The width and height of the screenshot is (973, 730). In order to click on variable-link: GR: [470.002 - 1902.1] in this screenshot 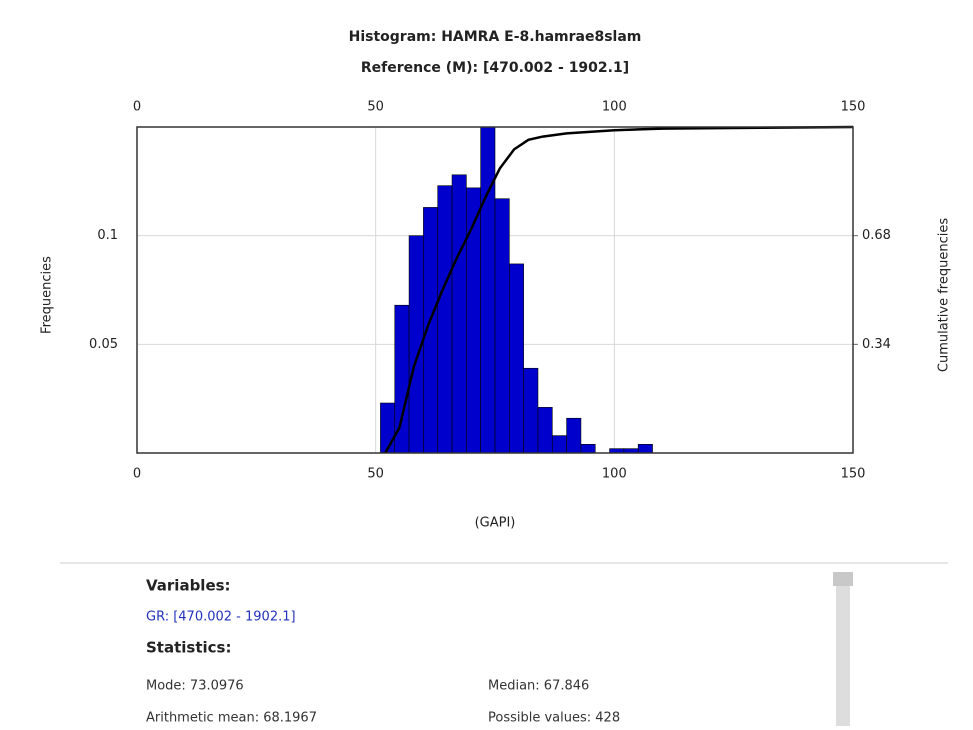, I will do `click(221, 617)`.